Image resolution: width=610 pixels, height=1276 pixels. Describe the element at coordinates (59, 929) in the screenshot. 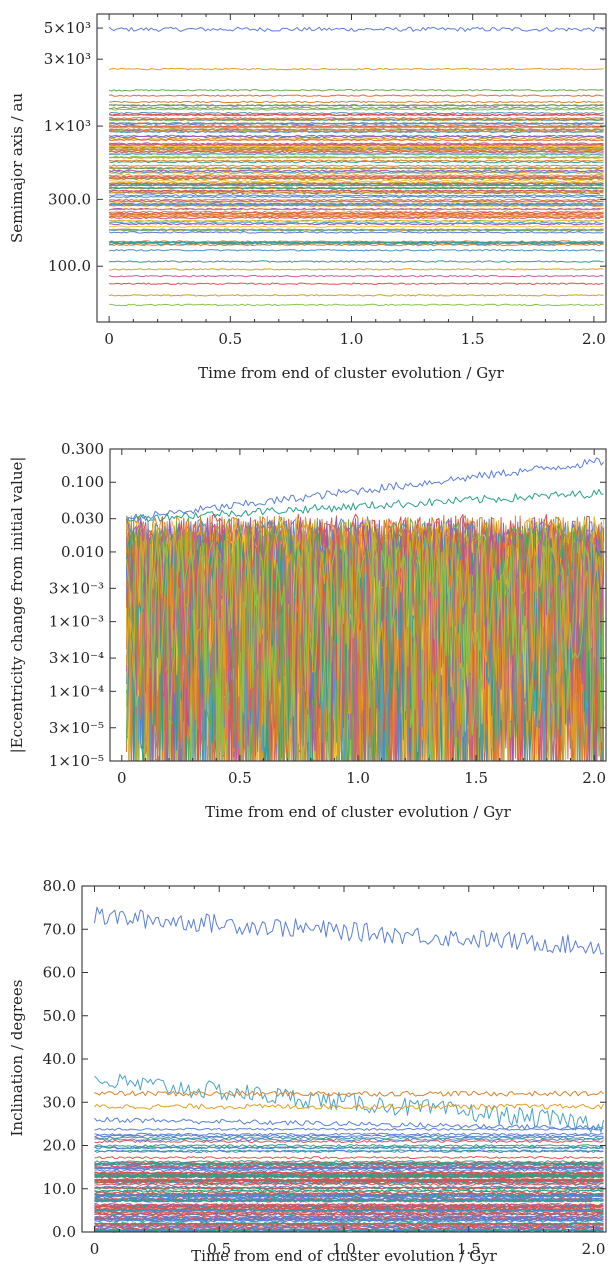

I see `y-tick-label: 70.0` at that location.